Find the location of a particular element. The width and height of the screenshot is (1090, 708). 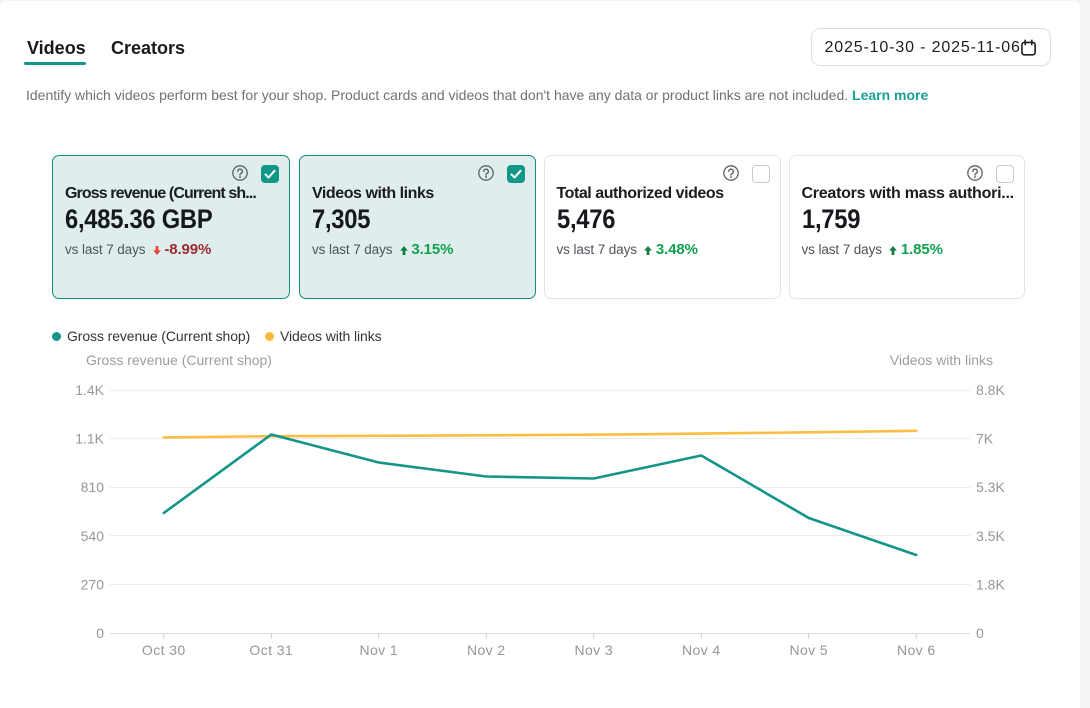

svg-text: Nov 5 is located at coordinates (808, 650).